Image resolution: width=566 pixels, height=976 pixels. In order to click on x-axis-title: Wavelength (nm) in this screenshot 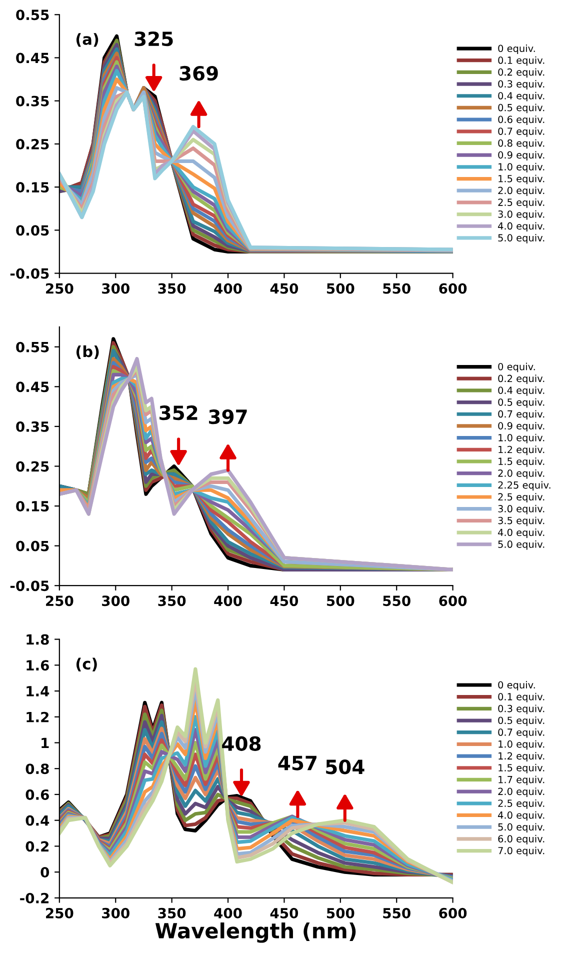, I will do `click(255, 932)`.